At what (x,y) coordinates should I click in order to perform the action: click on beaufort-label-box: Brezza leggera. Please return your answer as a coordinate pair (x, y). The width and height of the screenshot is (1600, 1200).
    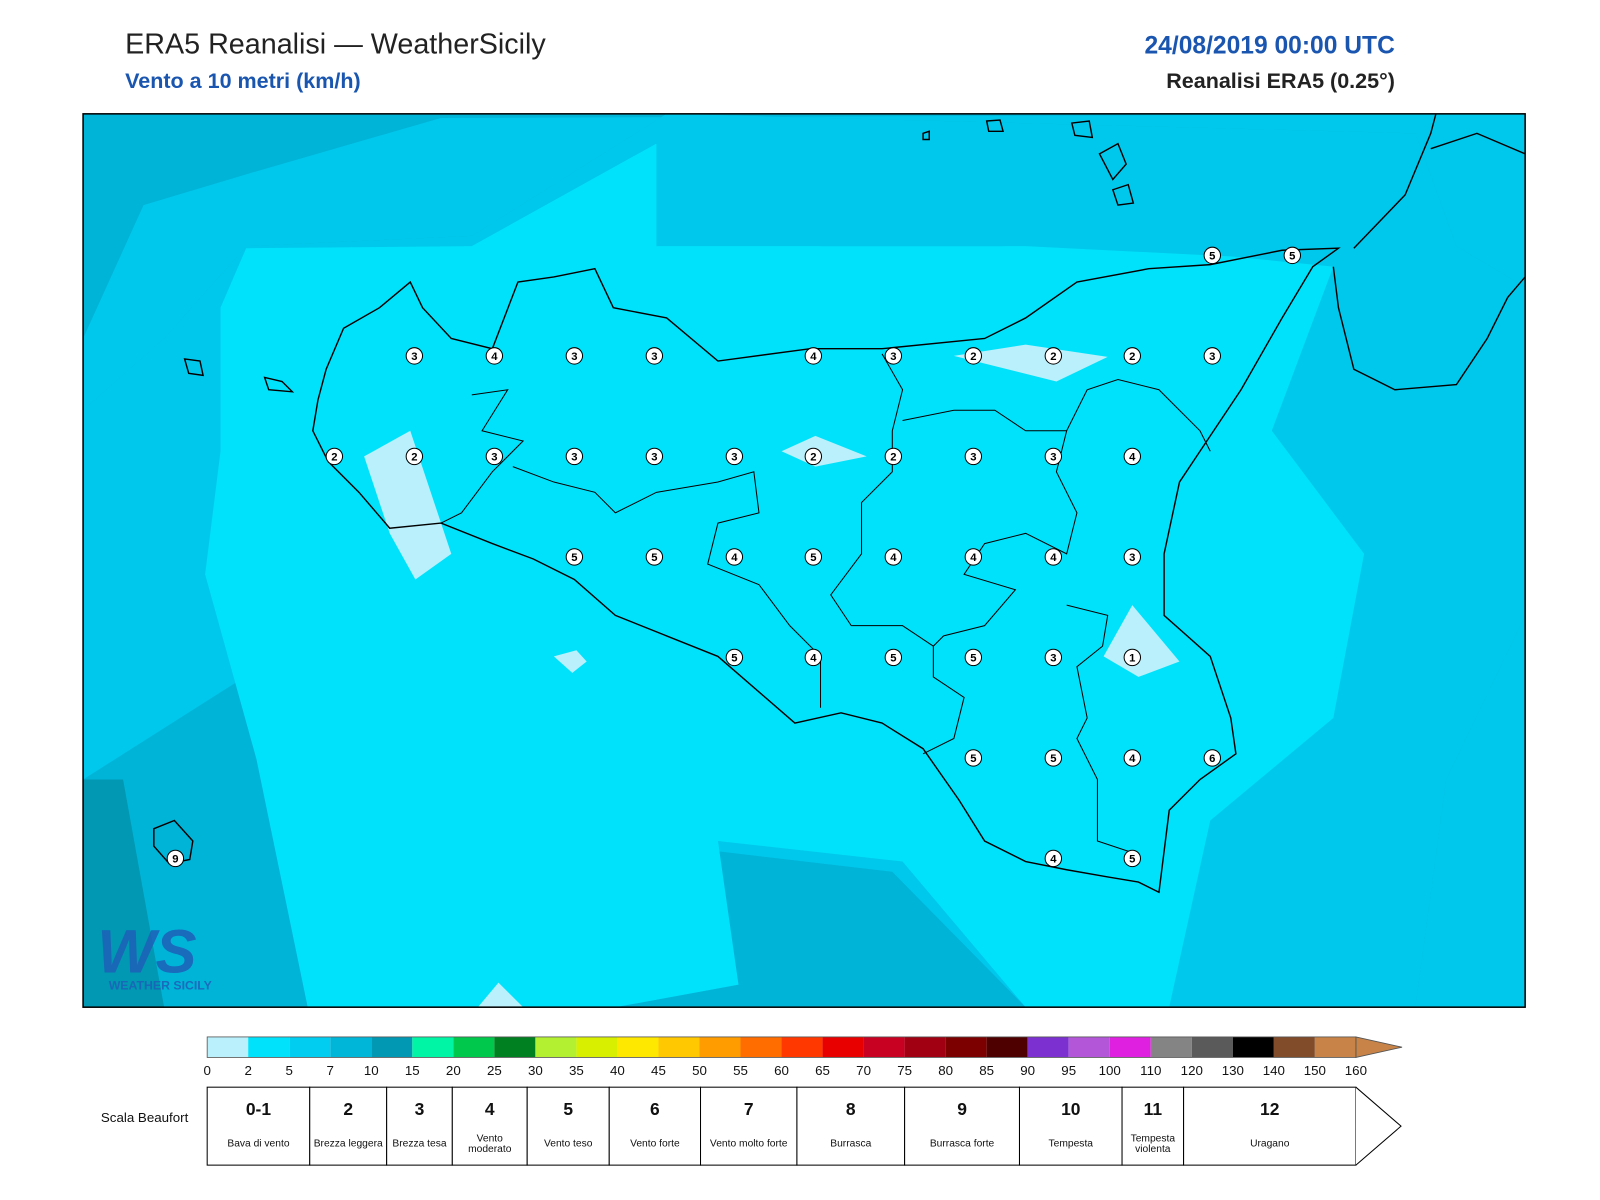
    Looking at the image, I should click on (348, 1144).